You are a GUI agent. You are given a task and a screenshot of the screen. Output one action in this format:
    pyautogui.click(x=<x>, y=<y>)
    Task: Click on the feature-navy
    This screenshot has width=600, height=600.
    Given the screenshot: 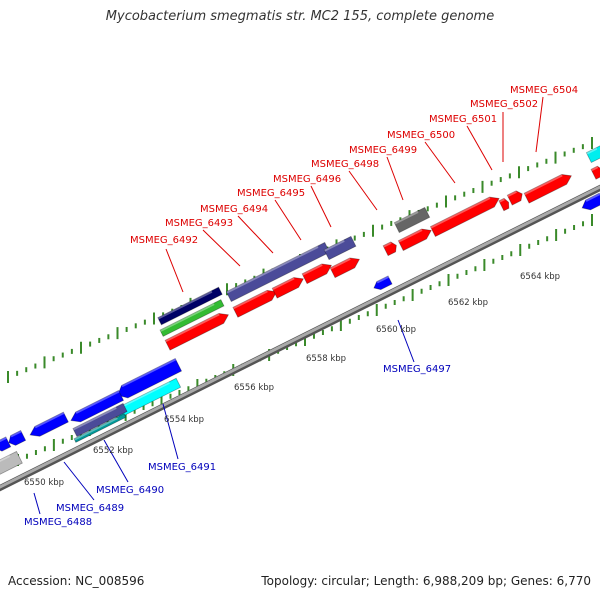 What is the action you would take?
    pyautogui.click(x=190, y=306)
    